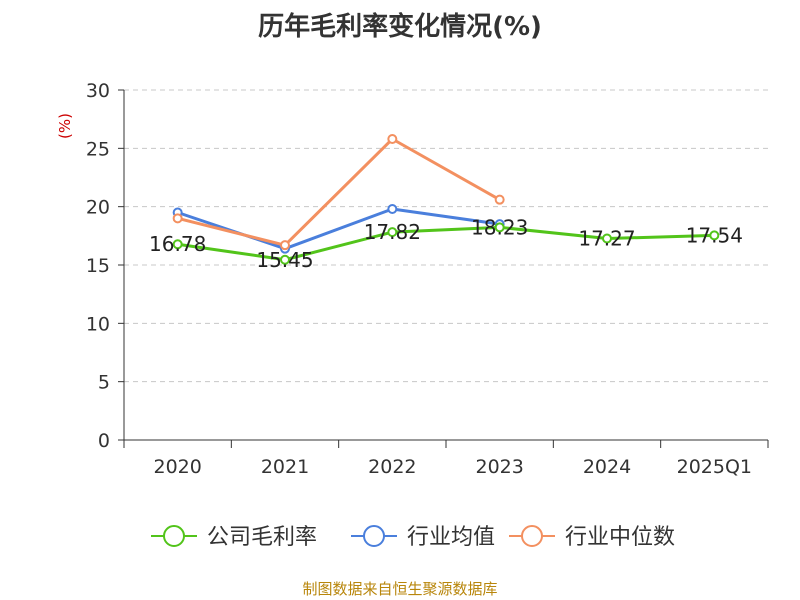 Image resolution: width=800 pixels, height=600 pixels. I want to click on data-label: 18.23, so click(499, 227).